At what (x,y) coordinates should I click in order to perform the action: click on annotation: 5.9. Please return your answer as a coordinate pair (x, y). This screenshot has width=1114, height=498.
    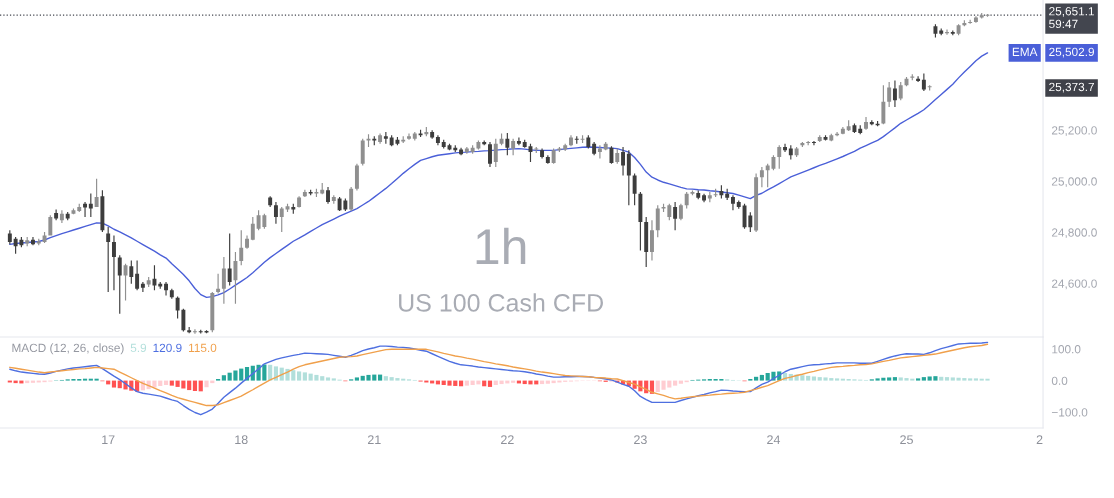
    Looking at the image, I should click on (138, 348).